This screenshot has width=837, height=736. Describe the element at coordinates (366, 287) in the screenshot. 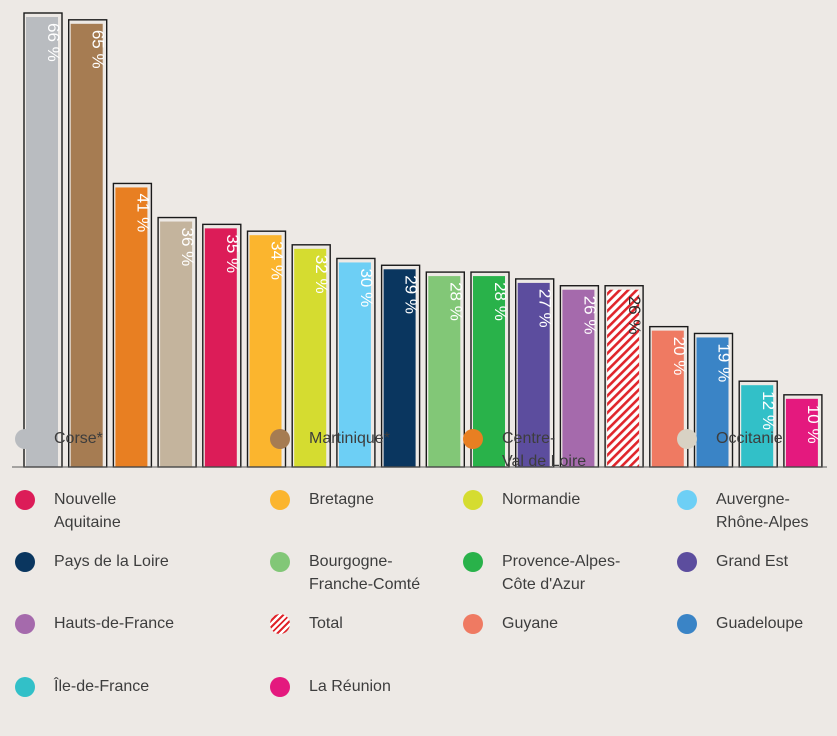

I see `bar-data-label: 30 %` at that location.